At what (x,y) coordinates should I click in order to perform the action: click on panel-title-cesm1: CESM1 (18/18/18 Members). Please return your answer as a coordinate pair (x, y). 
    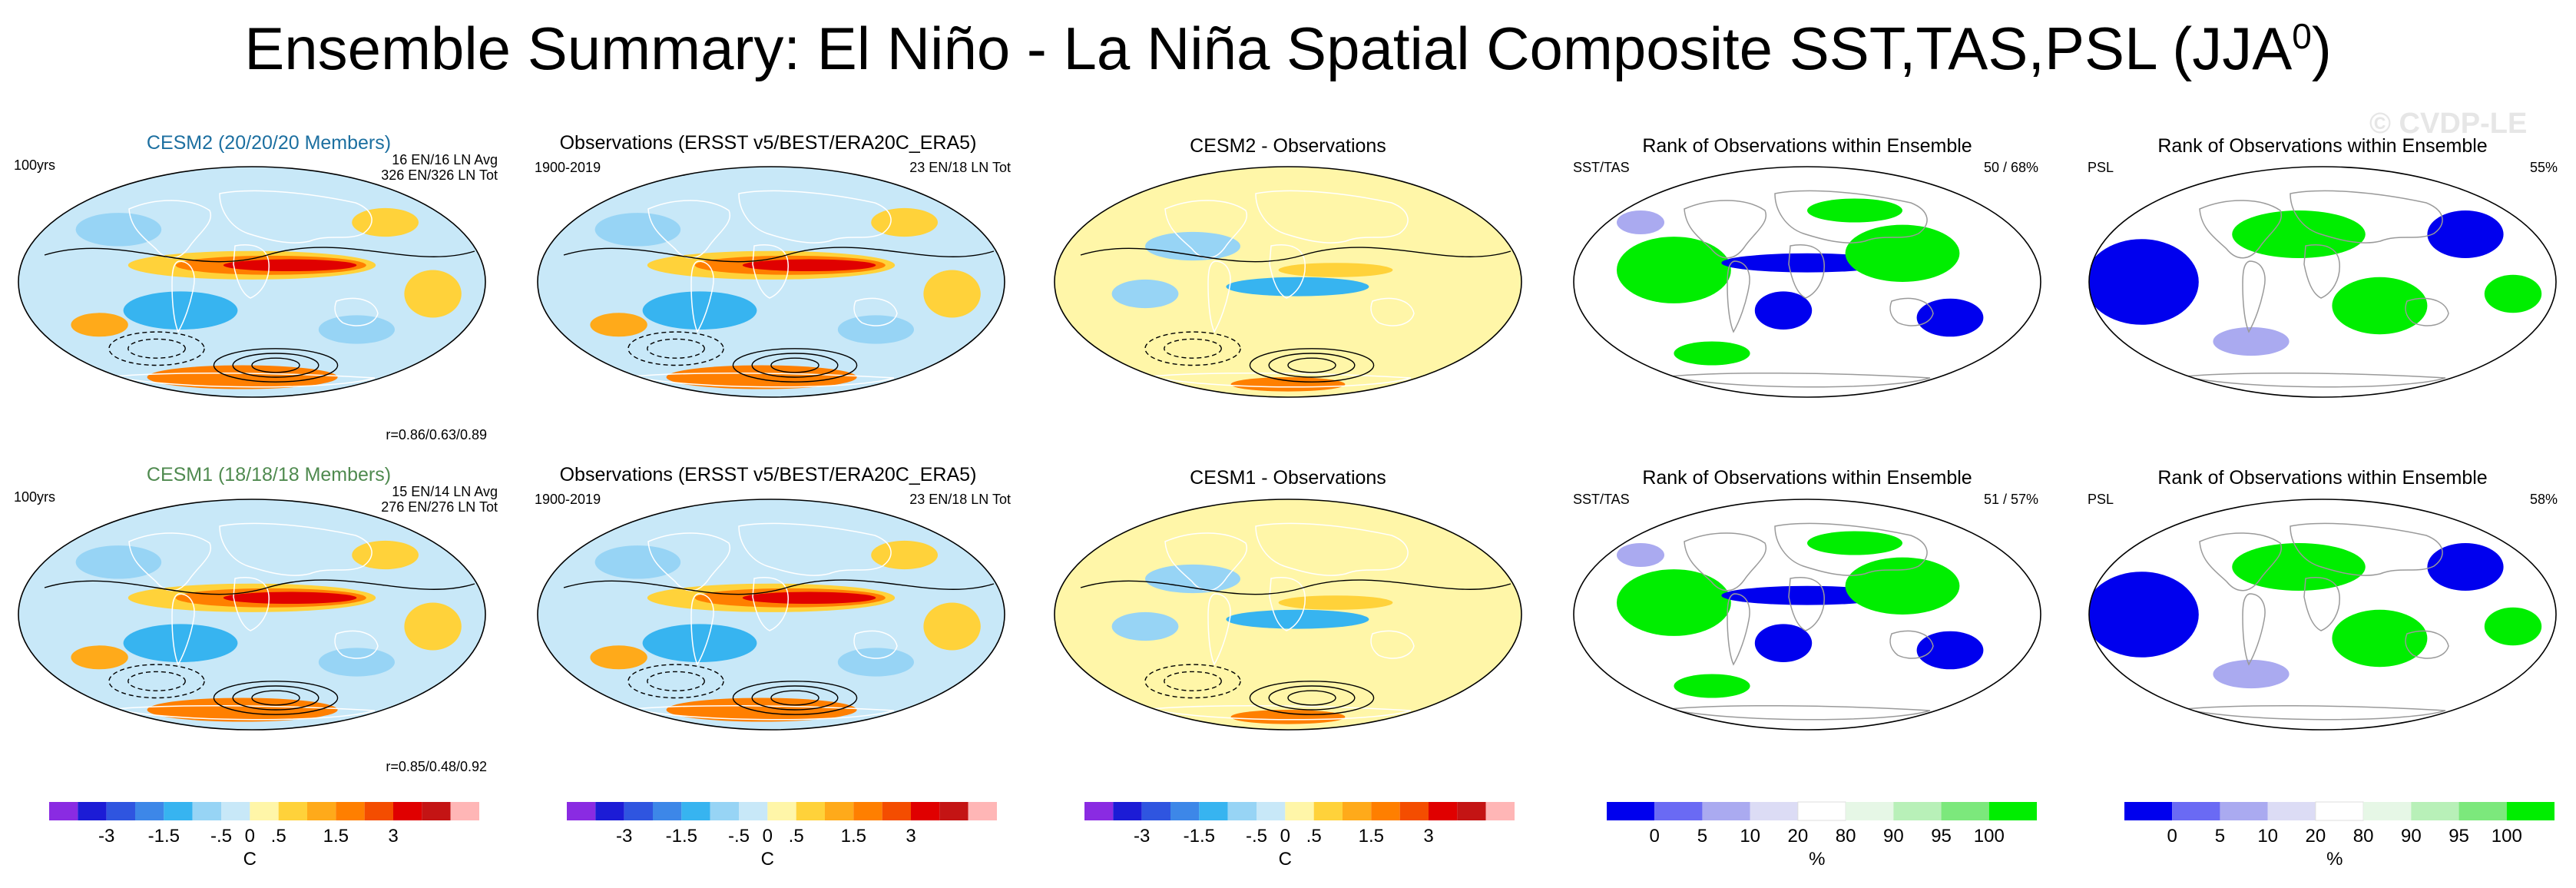
    Looking at the image, I should click on (269, 474).